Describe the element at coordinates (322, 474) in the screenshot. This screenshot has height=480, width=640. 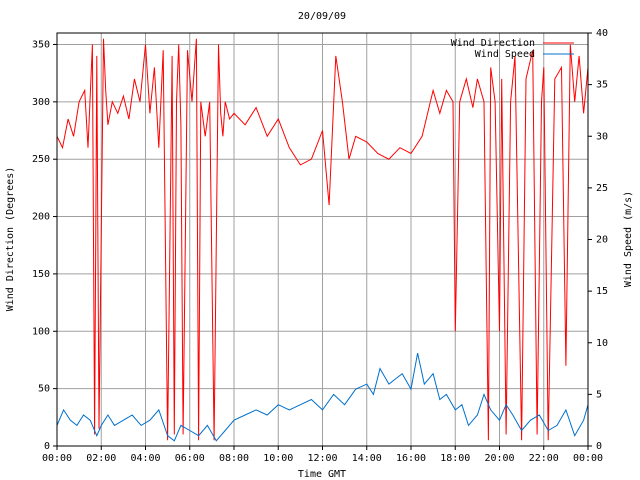
I see `x-axis-label: Time GMT` at that location.